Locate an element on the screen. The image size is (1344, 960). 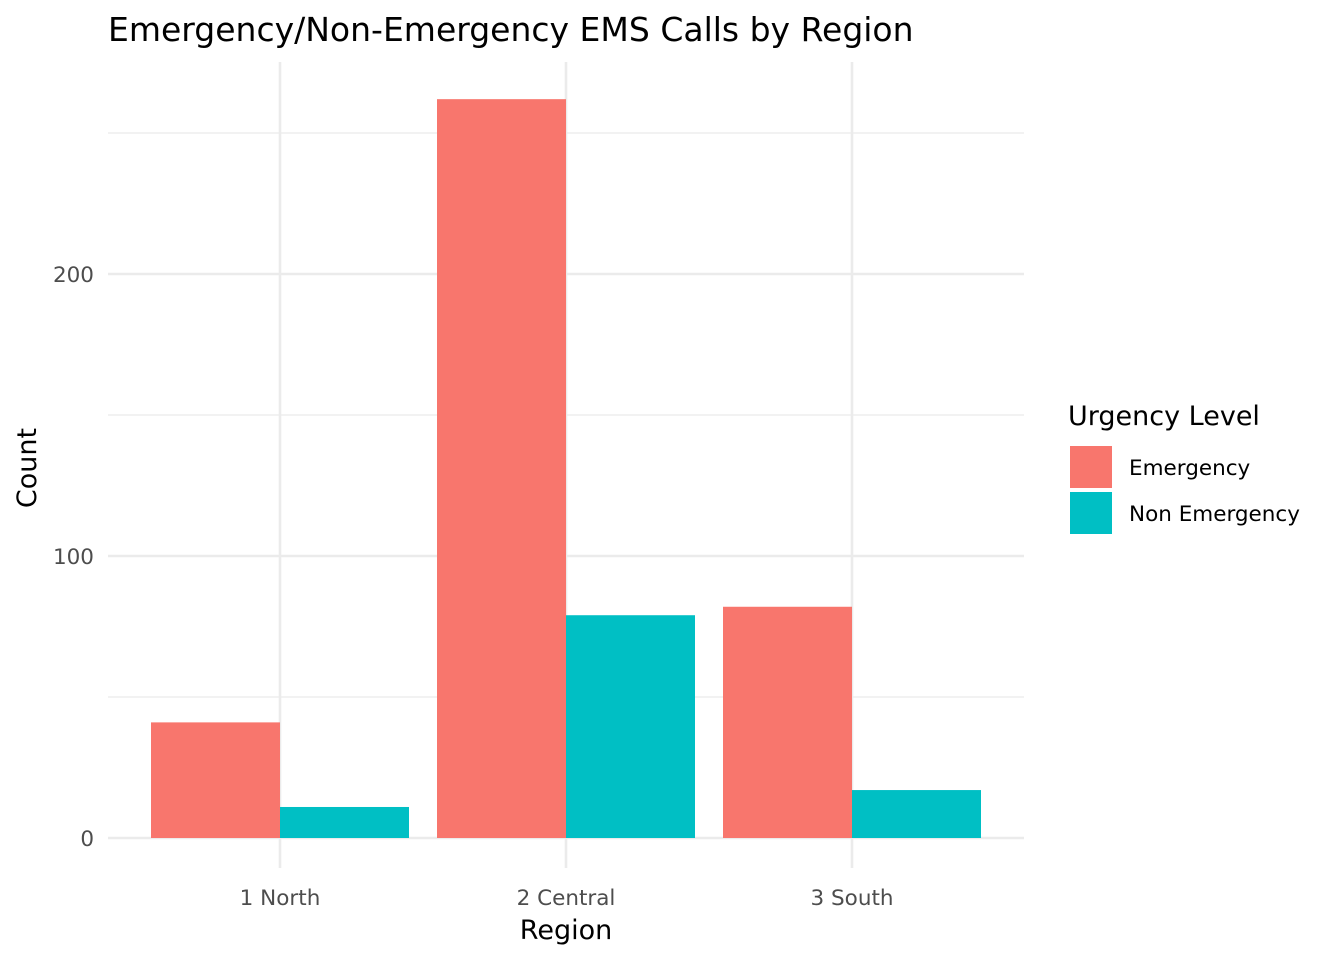
legend-label-non-emergency: Non Emergency is located at coordinates (1214, 514).